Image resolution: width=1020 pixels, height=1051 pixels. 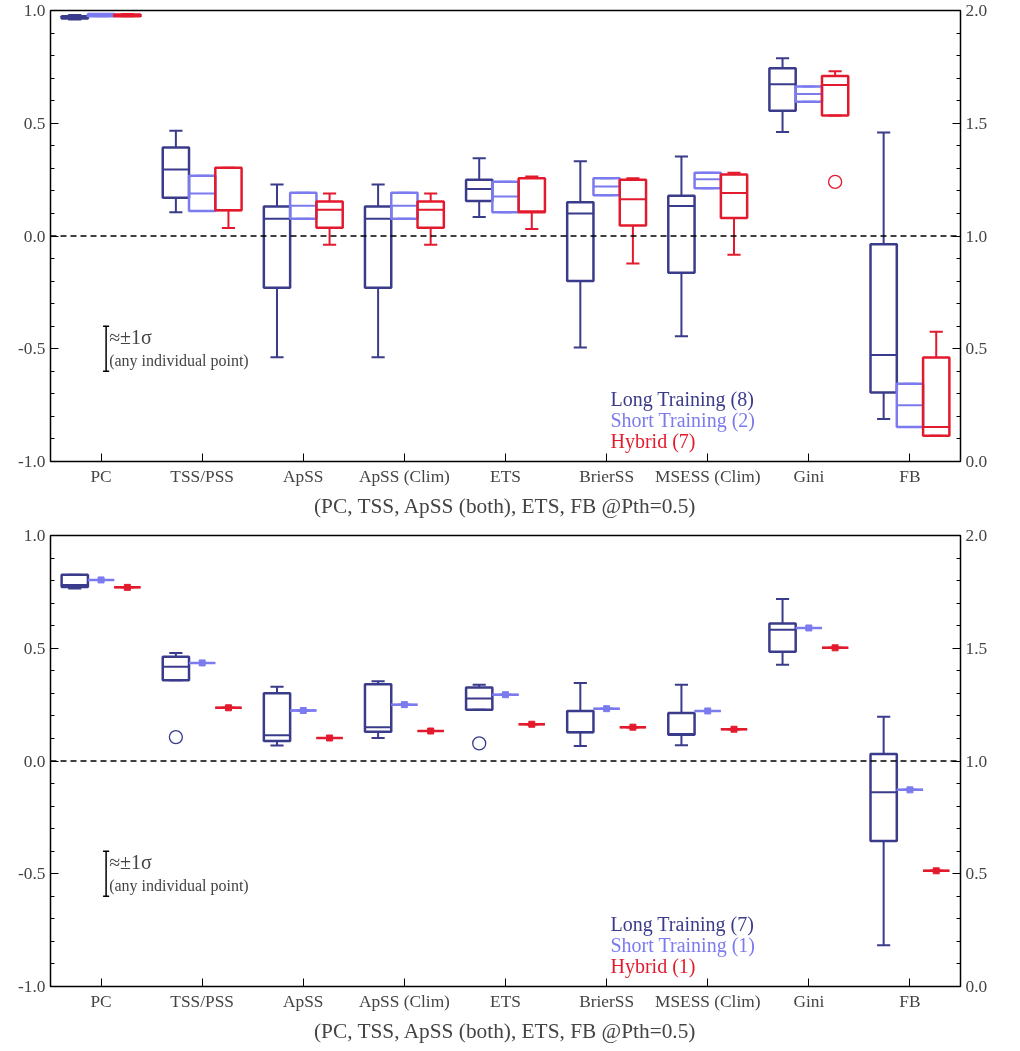 I want to click on text: Hybrid (7), so click(x=653, y=441).